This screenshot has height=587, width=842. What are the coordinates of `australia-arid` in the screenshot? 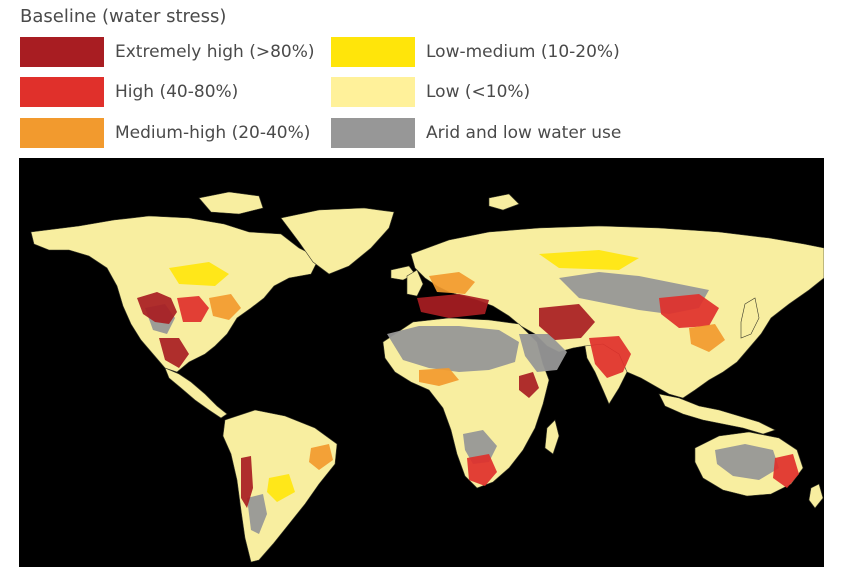 It's located at (747, 462).